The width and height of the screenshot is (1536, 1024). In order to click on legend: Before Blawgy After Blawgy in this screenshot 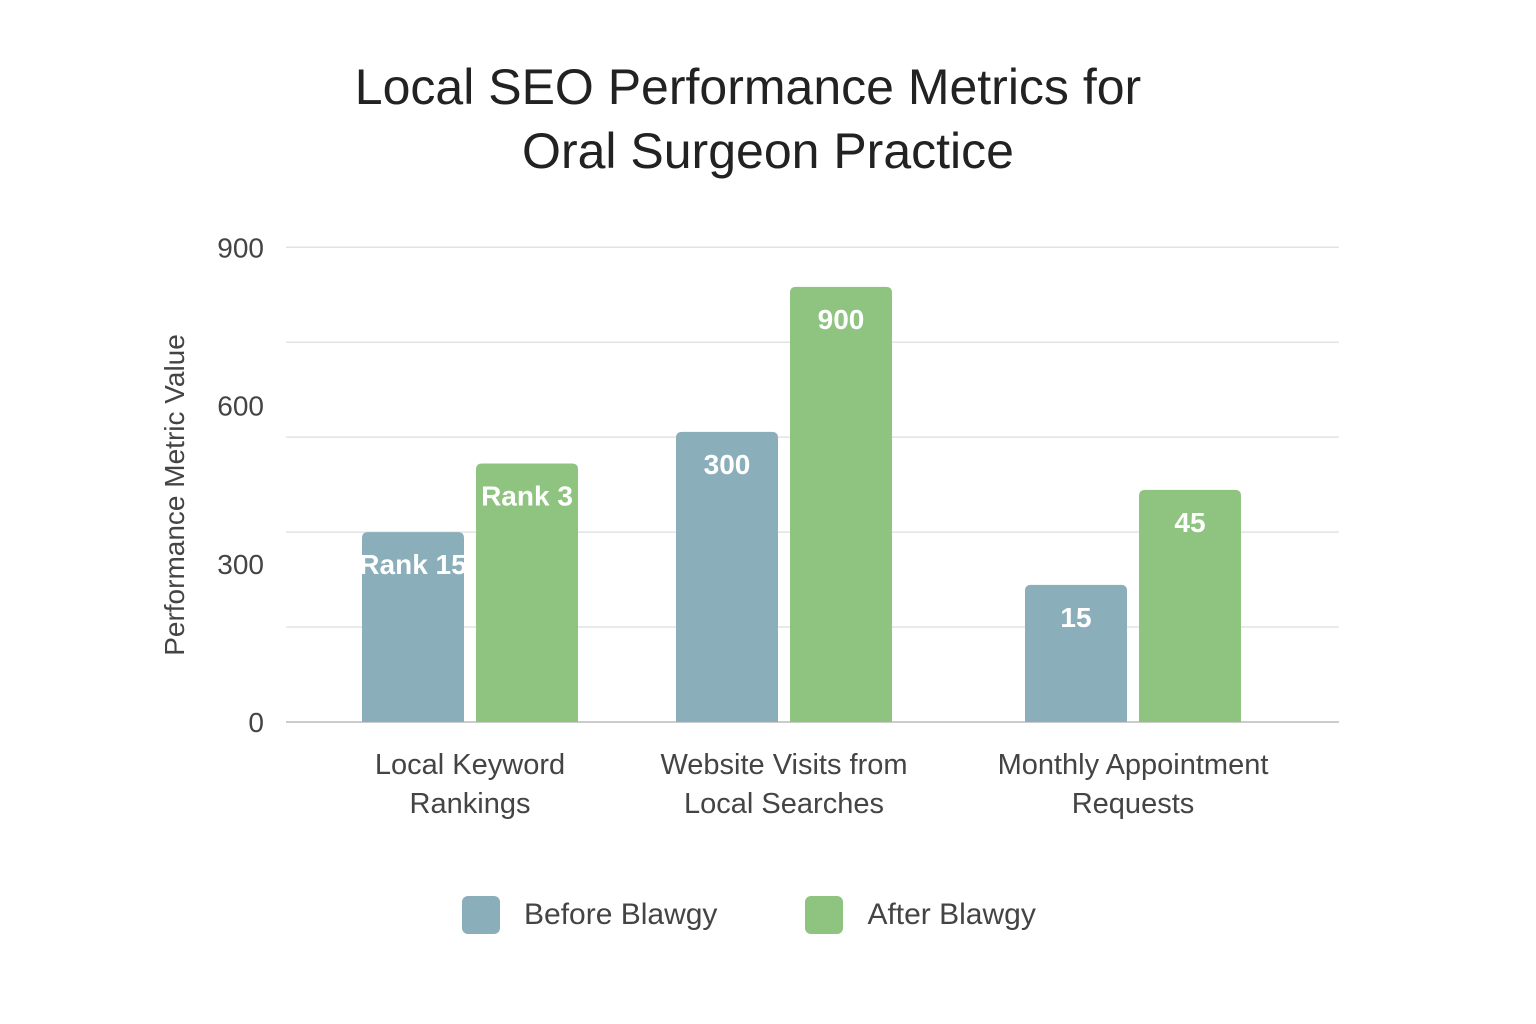, I will do `click(749, 915)`.